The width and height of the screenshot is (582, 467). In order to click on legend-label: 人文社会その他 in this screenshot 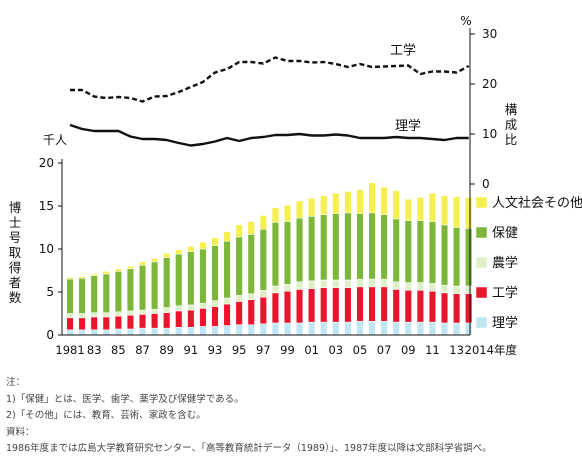, I will do `click(537, 203)`.